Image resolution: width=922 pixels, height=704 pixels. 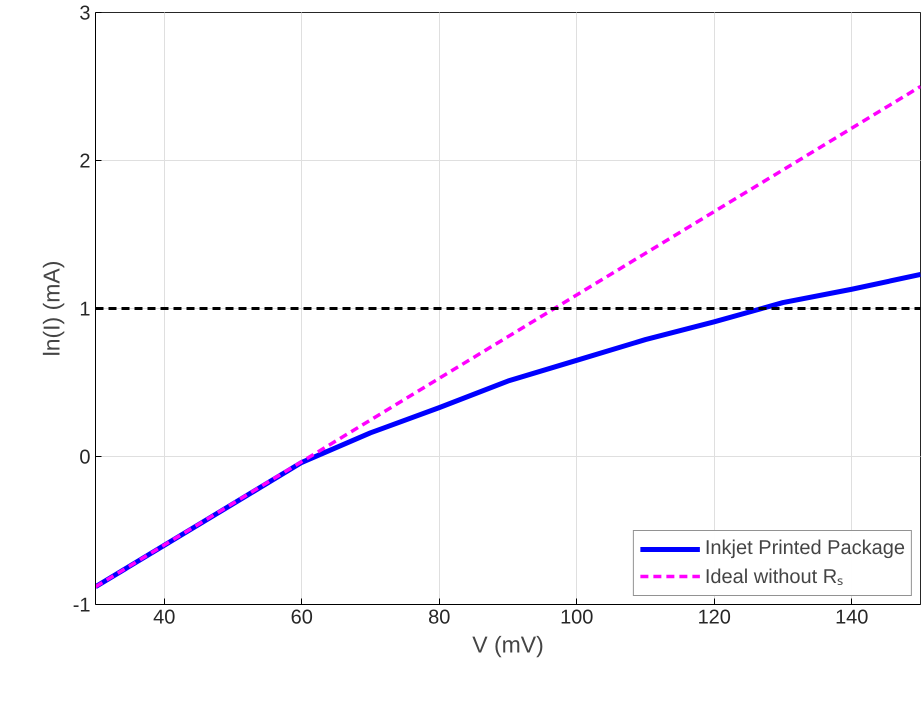 I want to click on x-tick-label: 80, so click(x=439, y=617).